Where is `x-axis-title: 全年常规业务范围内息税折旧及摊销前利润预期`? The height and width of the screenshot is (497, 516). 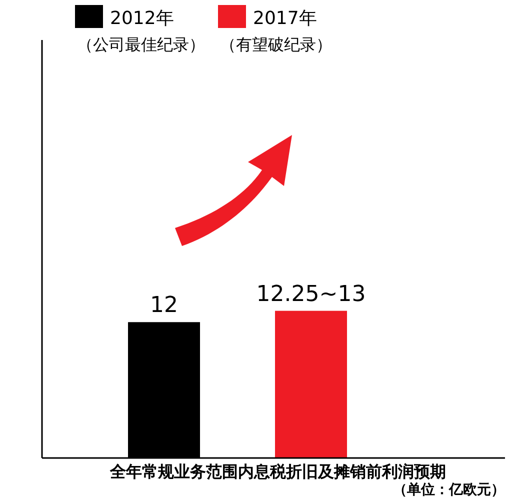
x-axis-title: 全年常规业务范围内息税折旧及摊销前利润预期 is located at coordinates (277, 471).